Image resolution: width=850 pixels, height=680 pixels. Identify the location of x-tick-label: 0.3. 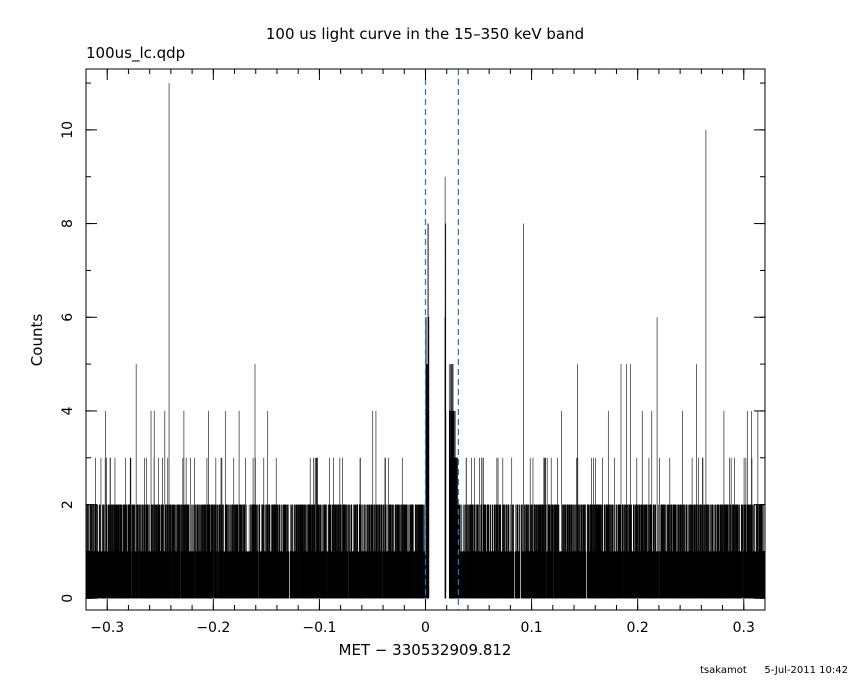
(744, 628).